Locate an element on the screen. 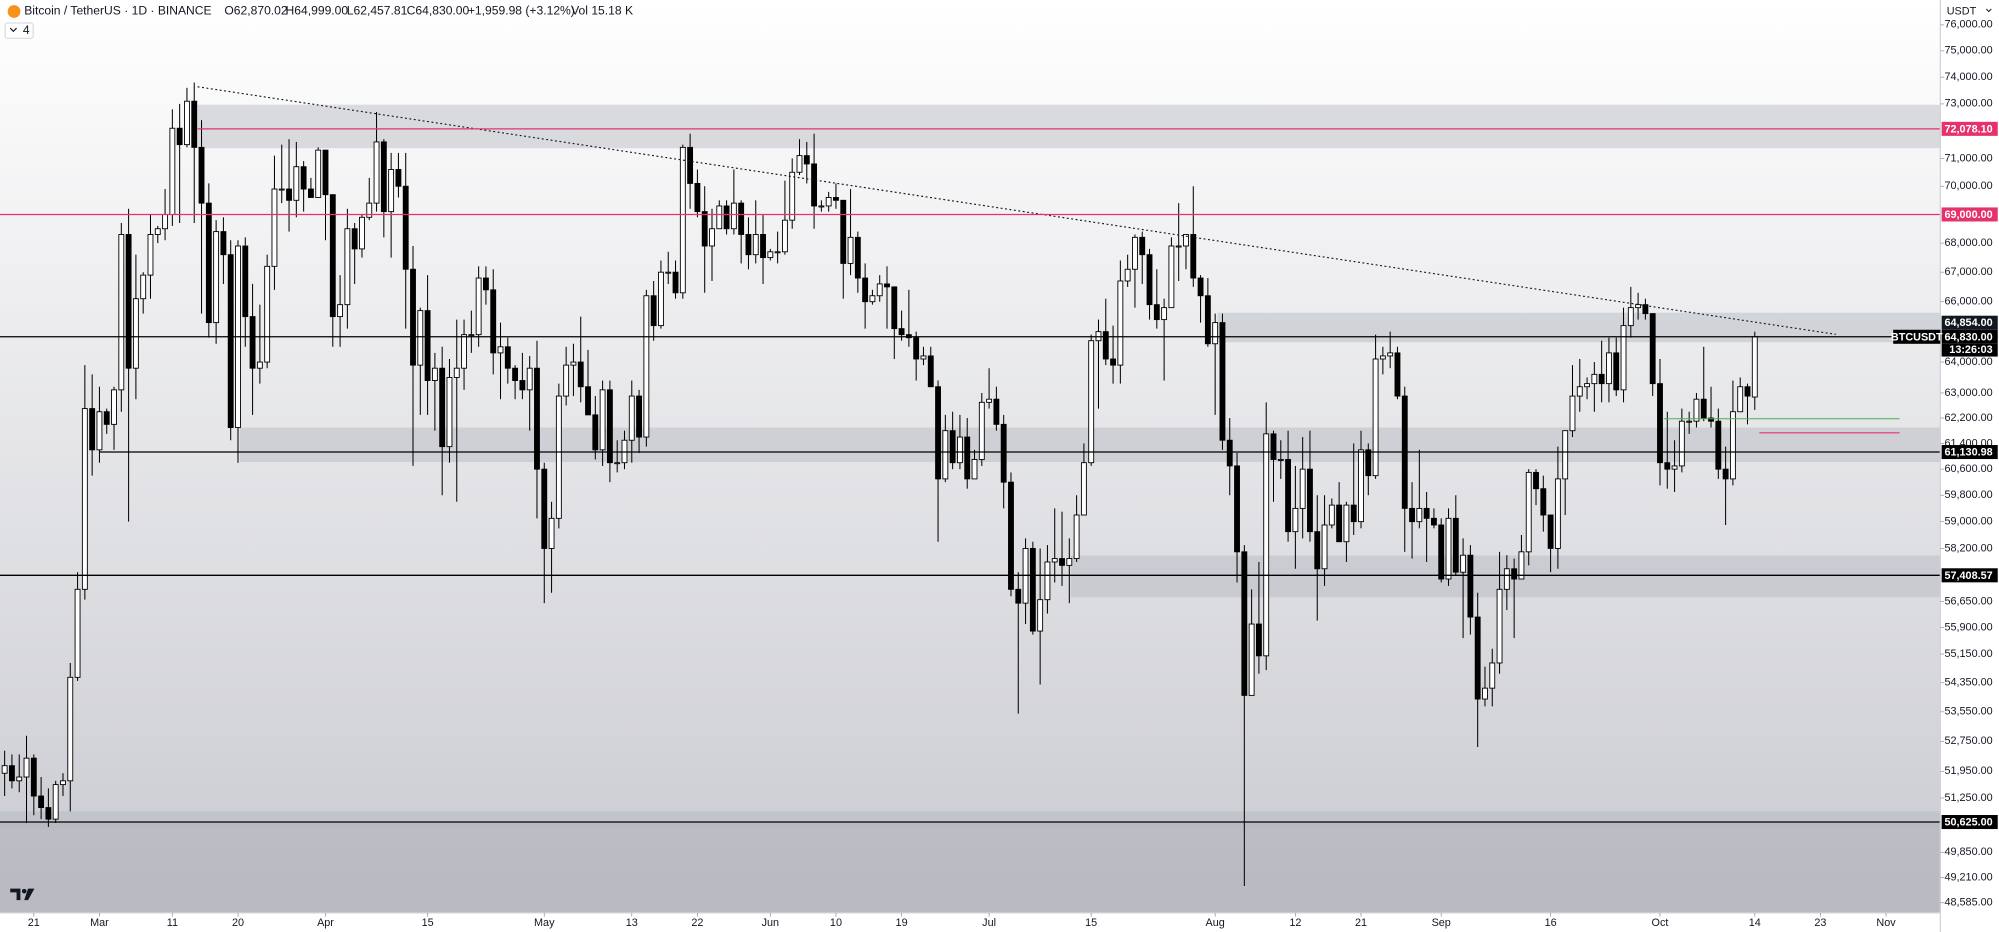 This screenshot has height=932, width=1999. countdown-label: 13:26:03 is located at coordinates (1970, 350).